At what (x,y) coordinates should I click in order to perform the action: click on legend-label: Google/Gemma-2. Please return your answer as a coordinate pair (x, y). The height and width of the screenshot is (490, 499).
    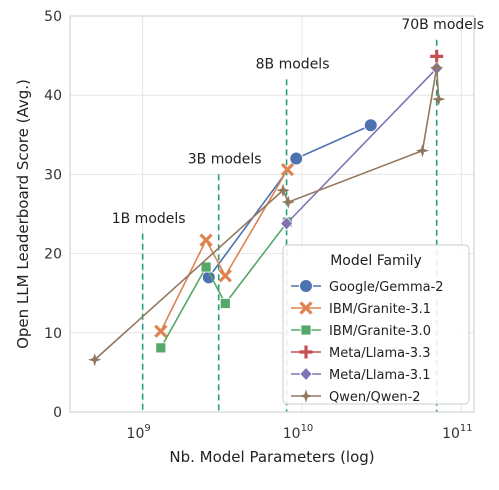
    Looking at the image, I should click on (386, 287).